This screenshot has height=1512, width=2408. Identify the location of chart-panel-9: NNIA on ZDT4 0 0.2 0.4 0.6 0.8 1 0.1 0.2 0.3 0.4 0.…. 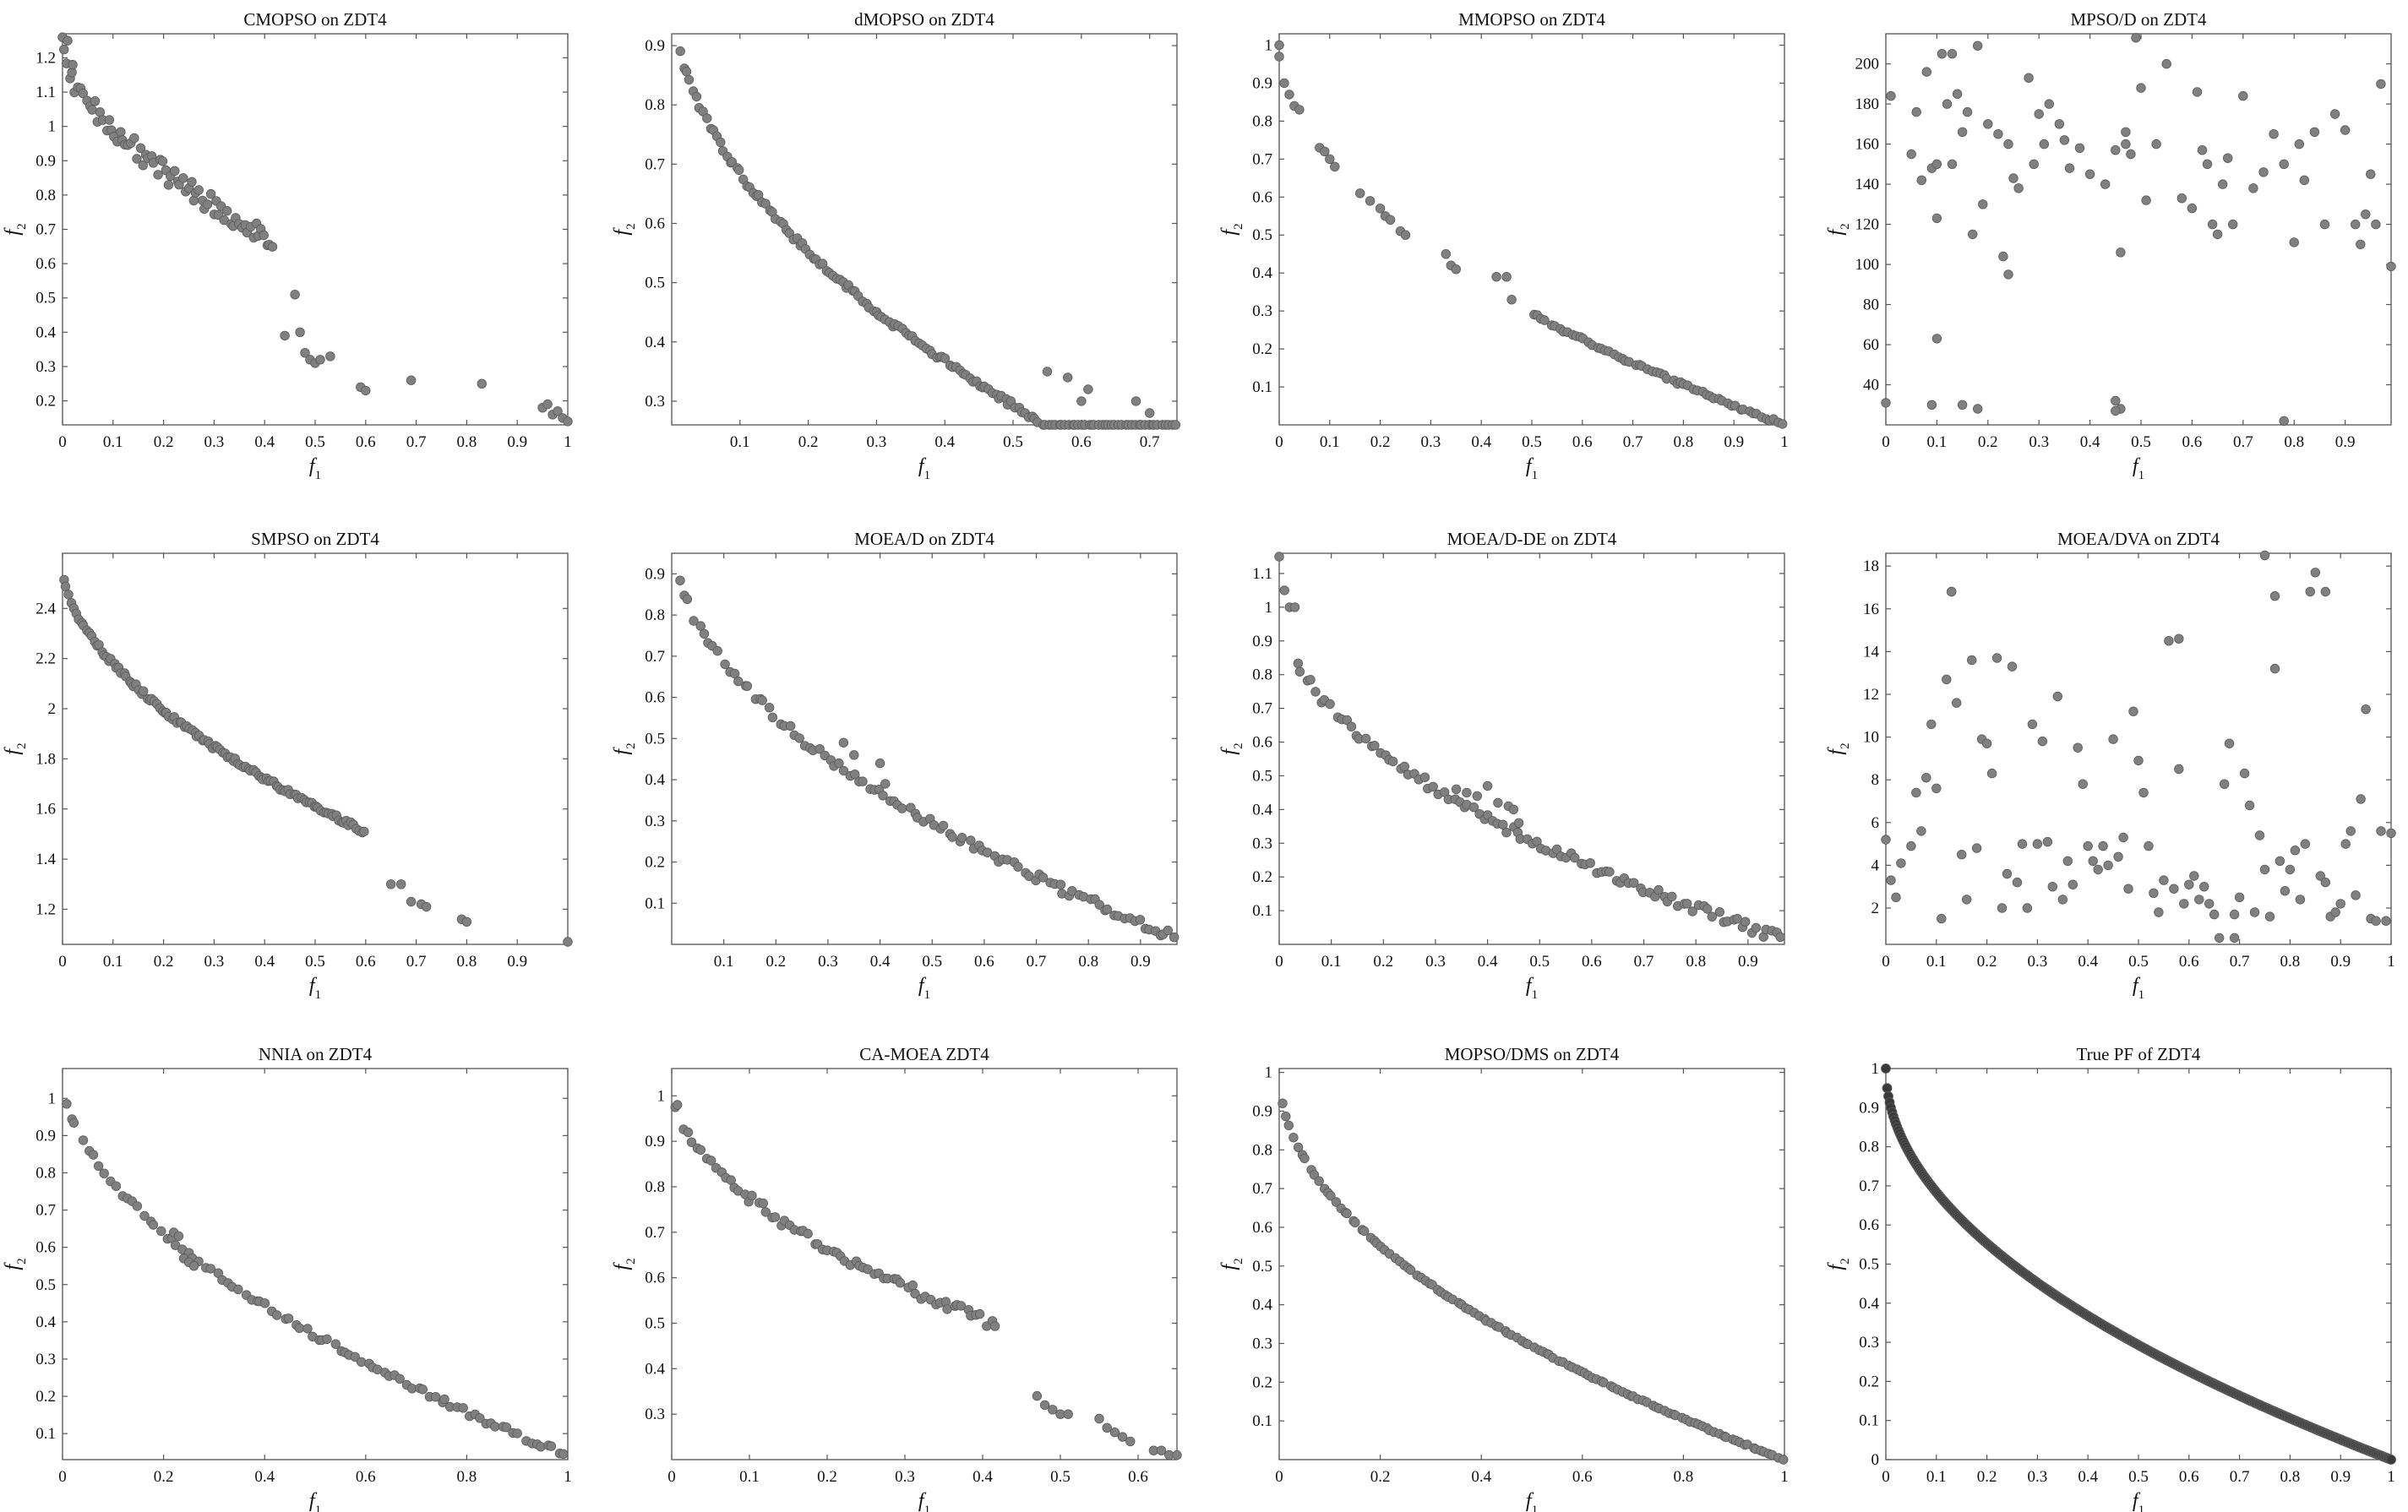
(287, 1278).